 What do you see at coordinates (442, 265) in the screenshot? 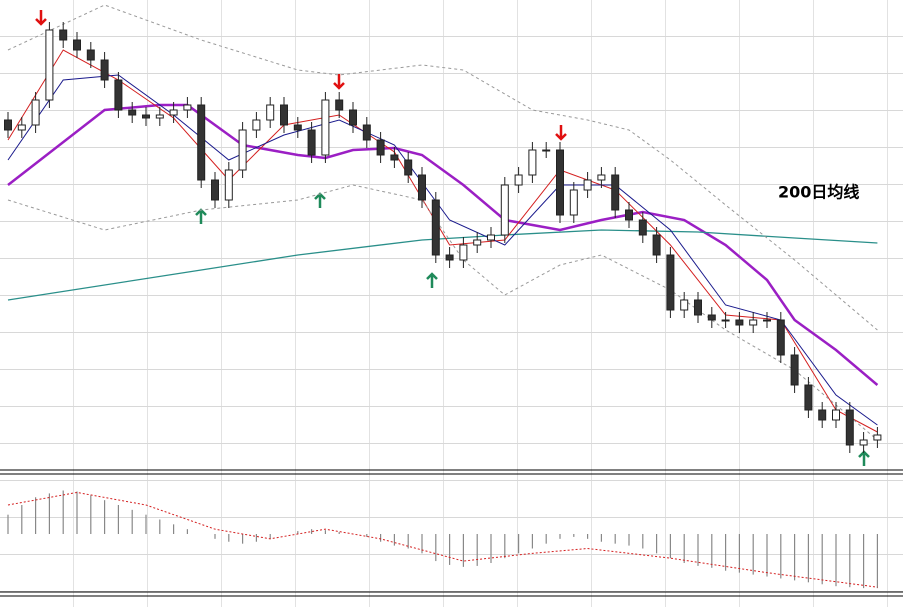
I see `indicator-line` at bounding box center [442, 265].